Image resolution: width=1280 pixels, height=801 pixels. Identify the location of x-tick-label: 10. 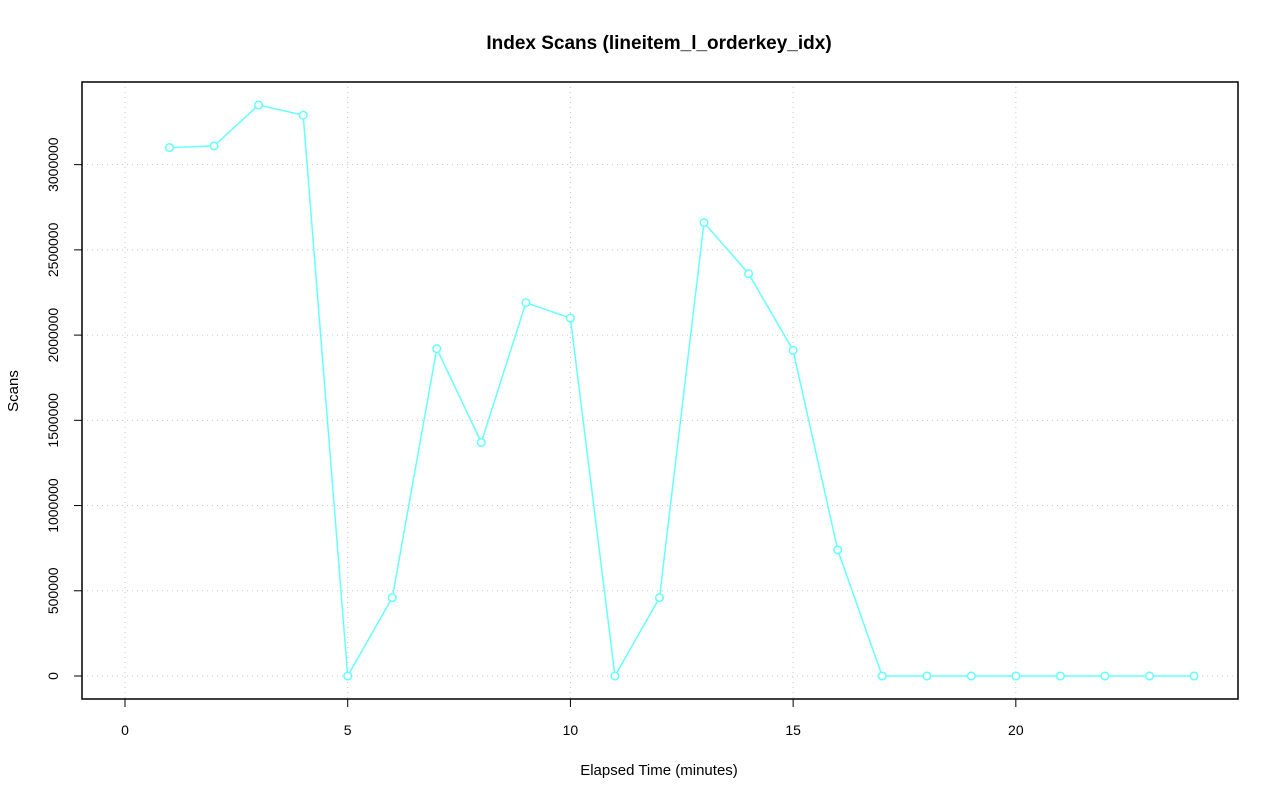
(571, 730).